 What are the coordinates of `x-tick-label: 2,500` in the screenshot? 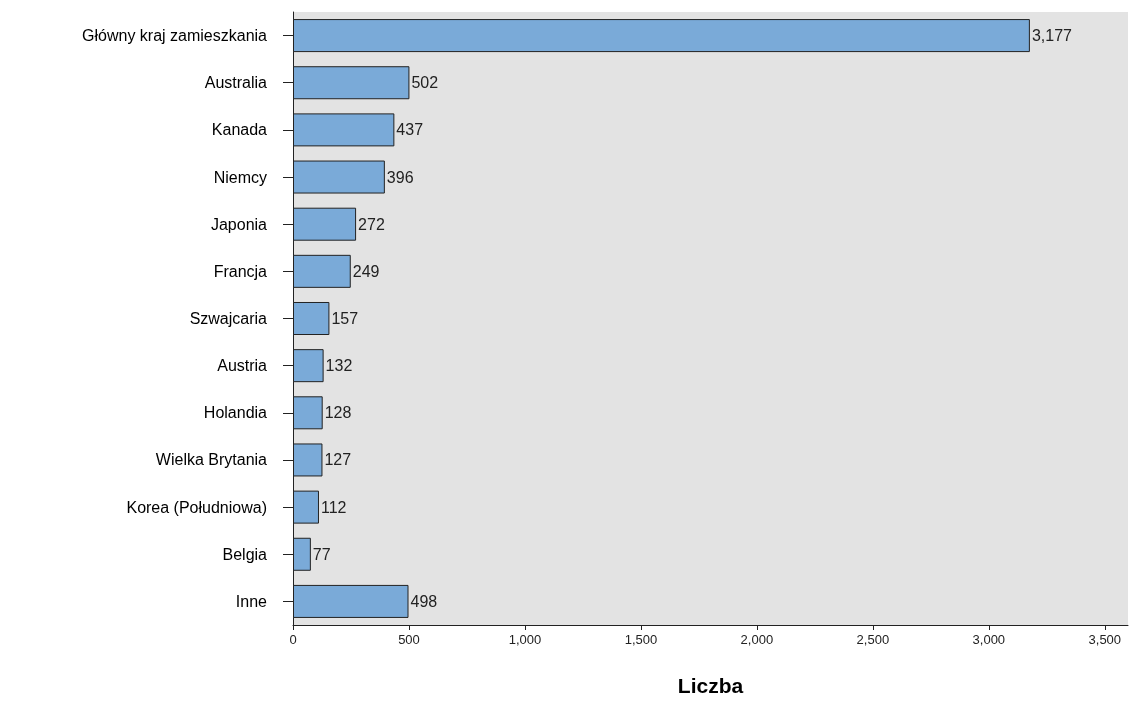 It's located at (873, 639).